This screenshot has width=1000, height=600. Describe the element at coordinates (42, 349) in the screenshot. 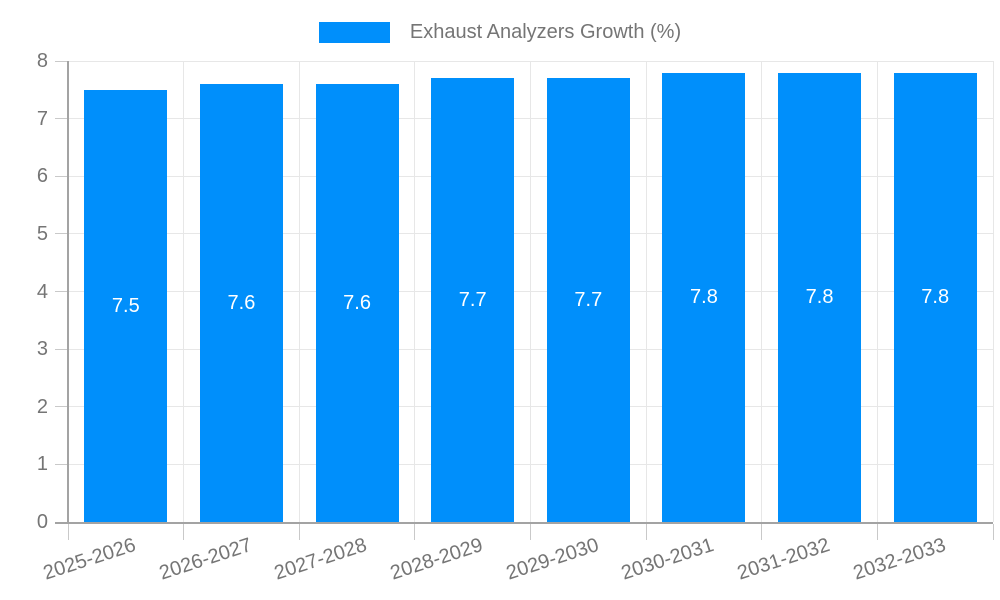

I see `y-axis-tick-label: 3` at that location.